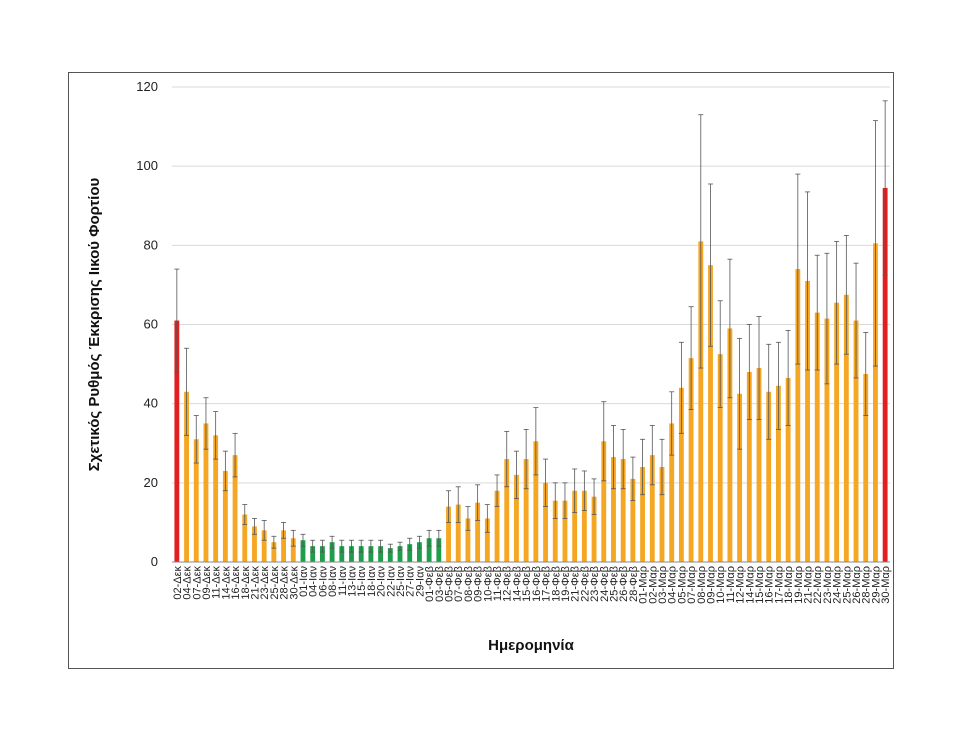 This screenshot has height=742, width=960. What do you see at coordinates (779, 585) in the screenshot?
I see `x-tick-label: 17-Μαρ` at bounding box center [779, 585].